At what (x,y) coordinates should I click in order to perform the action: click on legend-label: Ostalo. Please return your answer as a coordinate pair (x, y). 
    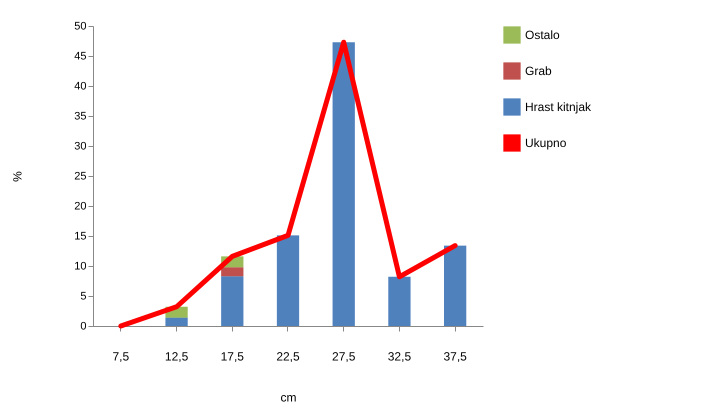
    Looking at the image, I should click on (542, 35).